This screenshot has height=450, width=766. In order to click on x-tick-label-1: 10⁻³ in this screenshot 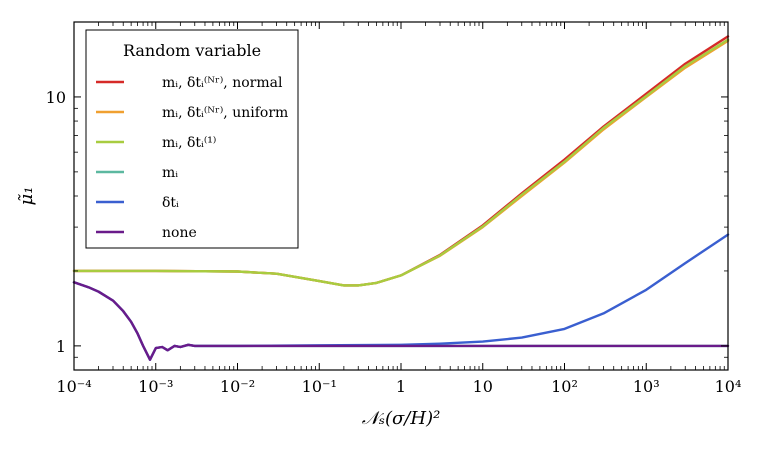, I will do `click(155, 386)`.